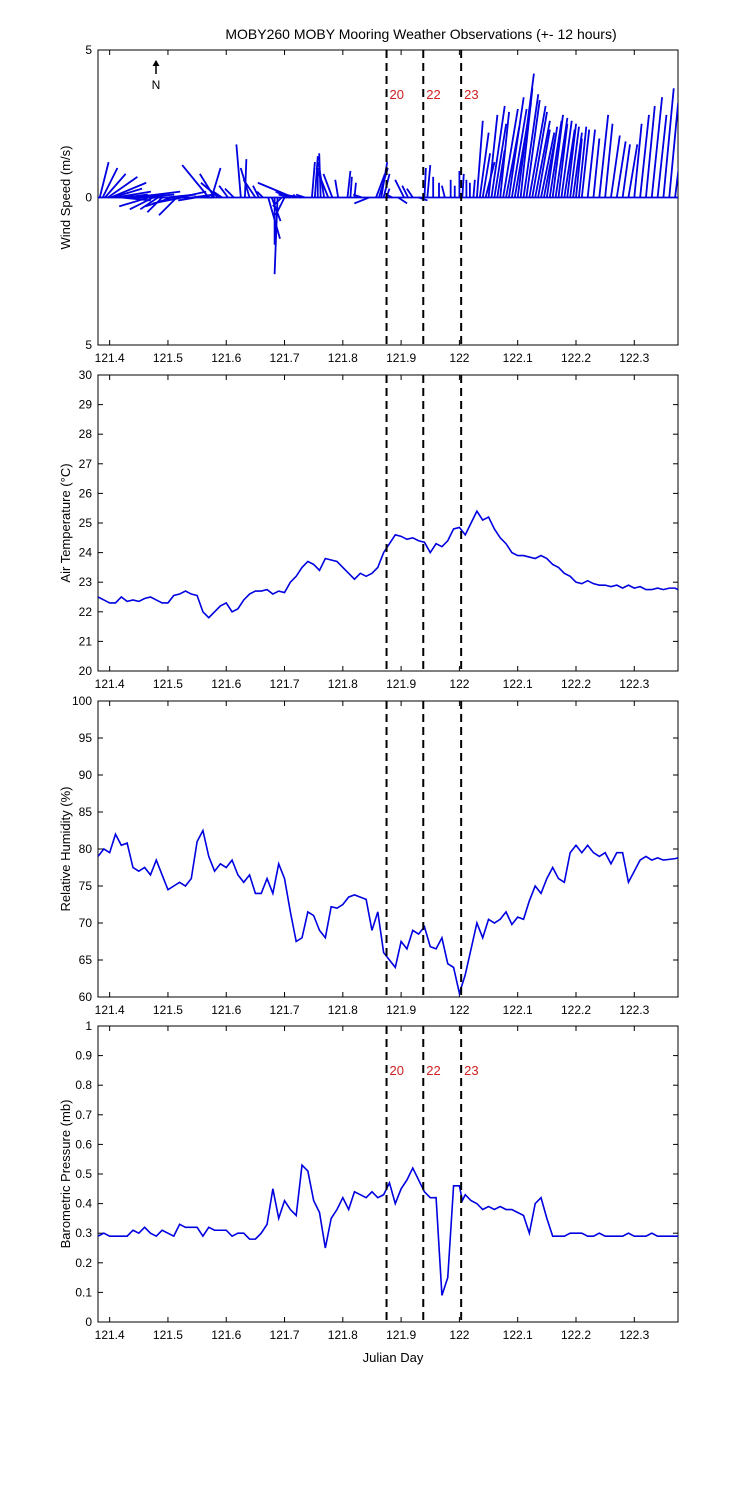 The width and height of the screenshot is (750, 1500). Describe the element at coordinates (83, 1263) in the screenshot. I see `y-tick-label: 0.2` at that location.